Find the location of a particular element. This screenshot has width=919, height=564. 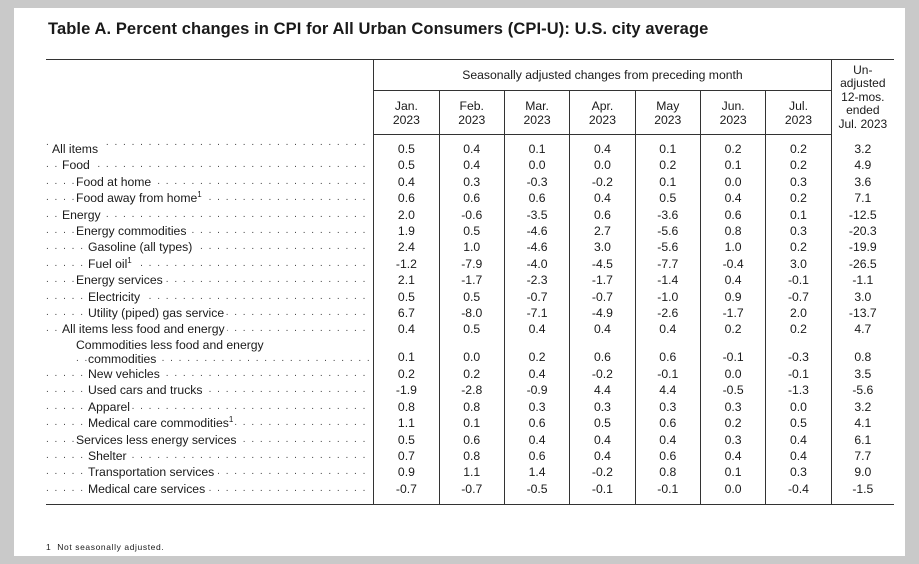

value-cell: -2.3 is located at coordinates (537, 280).